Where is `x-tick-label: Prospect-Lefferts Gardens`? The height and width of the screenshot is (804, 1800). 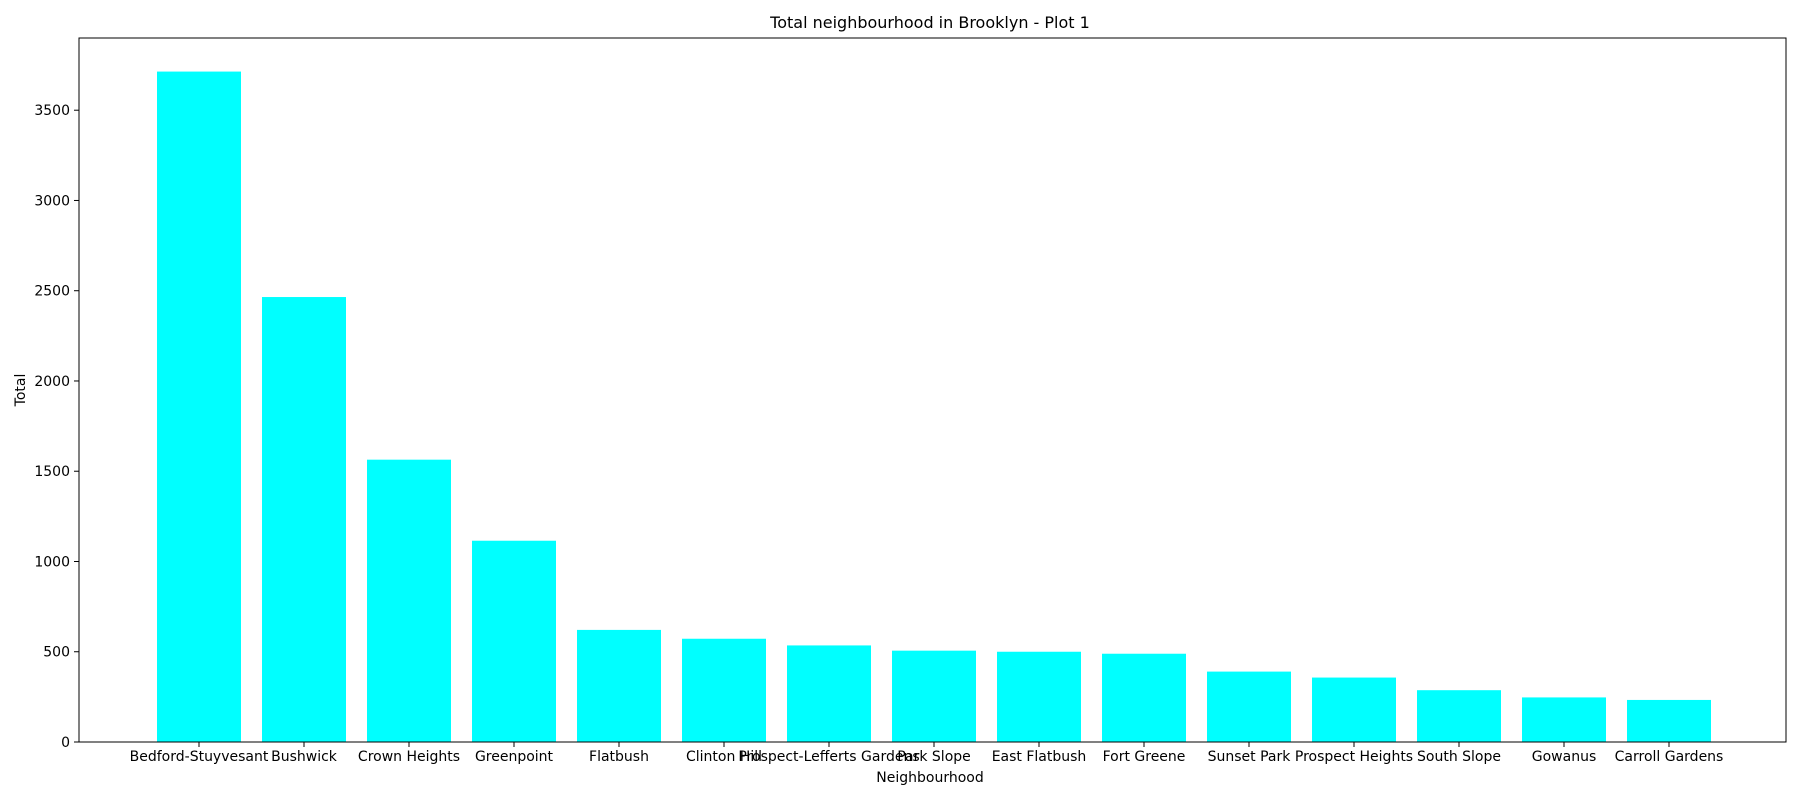 x-tick-label: Prospect-Lefferts Gardens is located at coordinates (828, 757).